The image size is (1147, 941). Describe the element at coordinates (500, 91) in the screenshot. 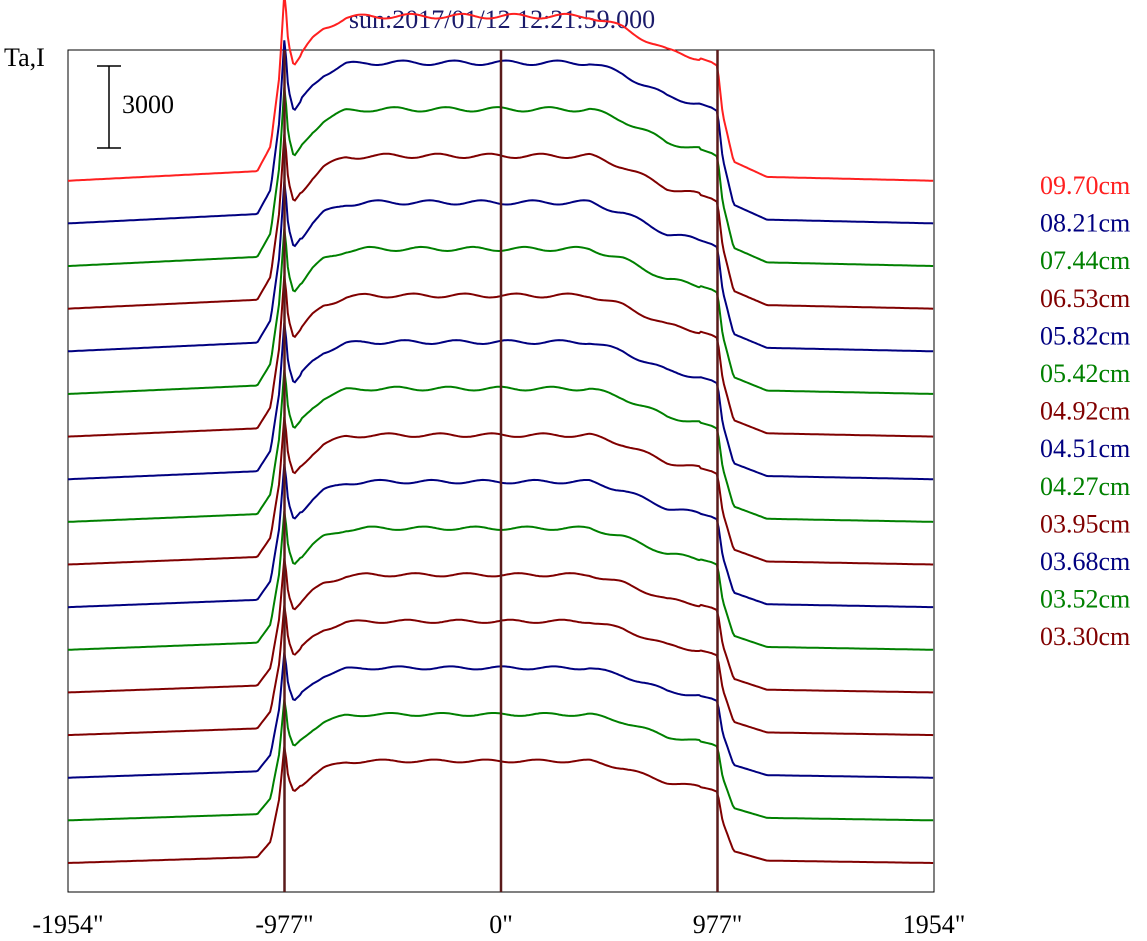

I see `series-line-09-70cm` at that location.